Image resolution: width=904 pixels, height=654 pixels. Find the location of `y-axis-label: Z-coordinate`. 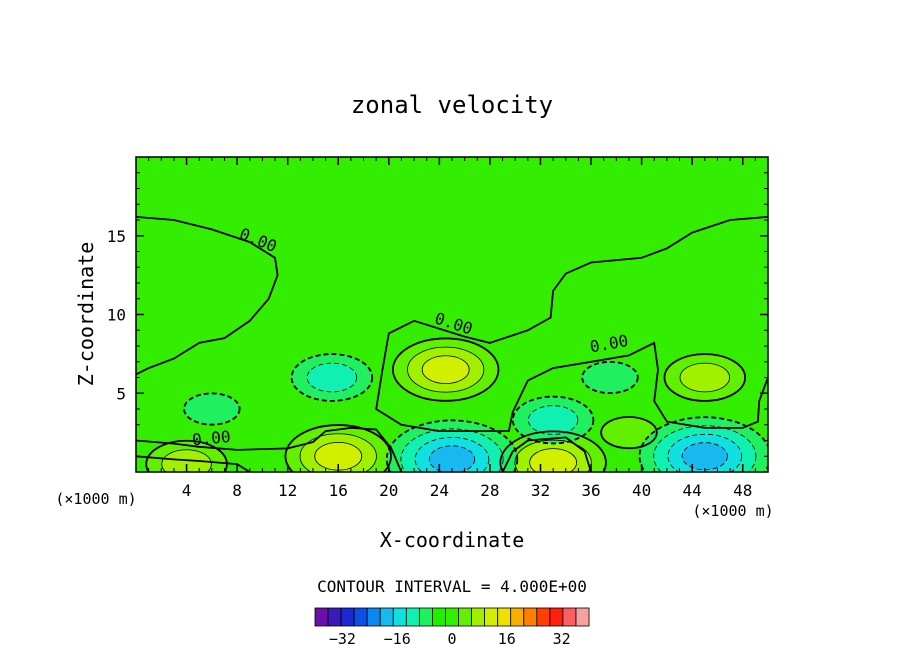

y-axis-label: Z-coordinate is located at coordinates (86, 314).